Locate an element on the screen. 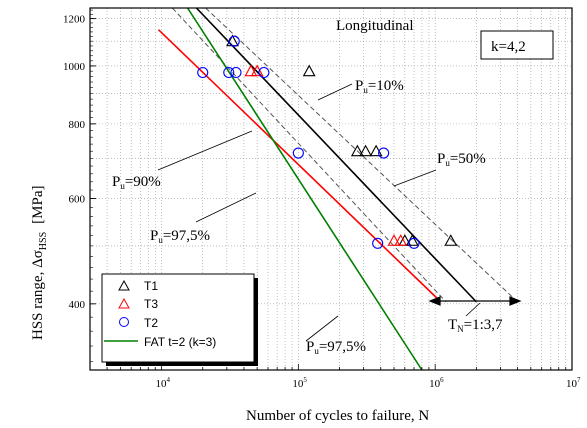 This screenshot has width=587, height=428. y-tick-label: 600 is located at coordinates (77, 200).